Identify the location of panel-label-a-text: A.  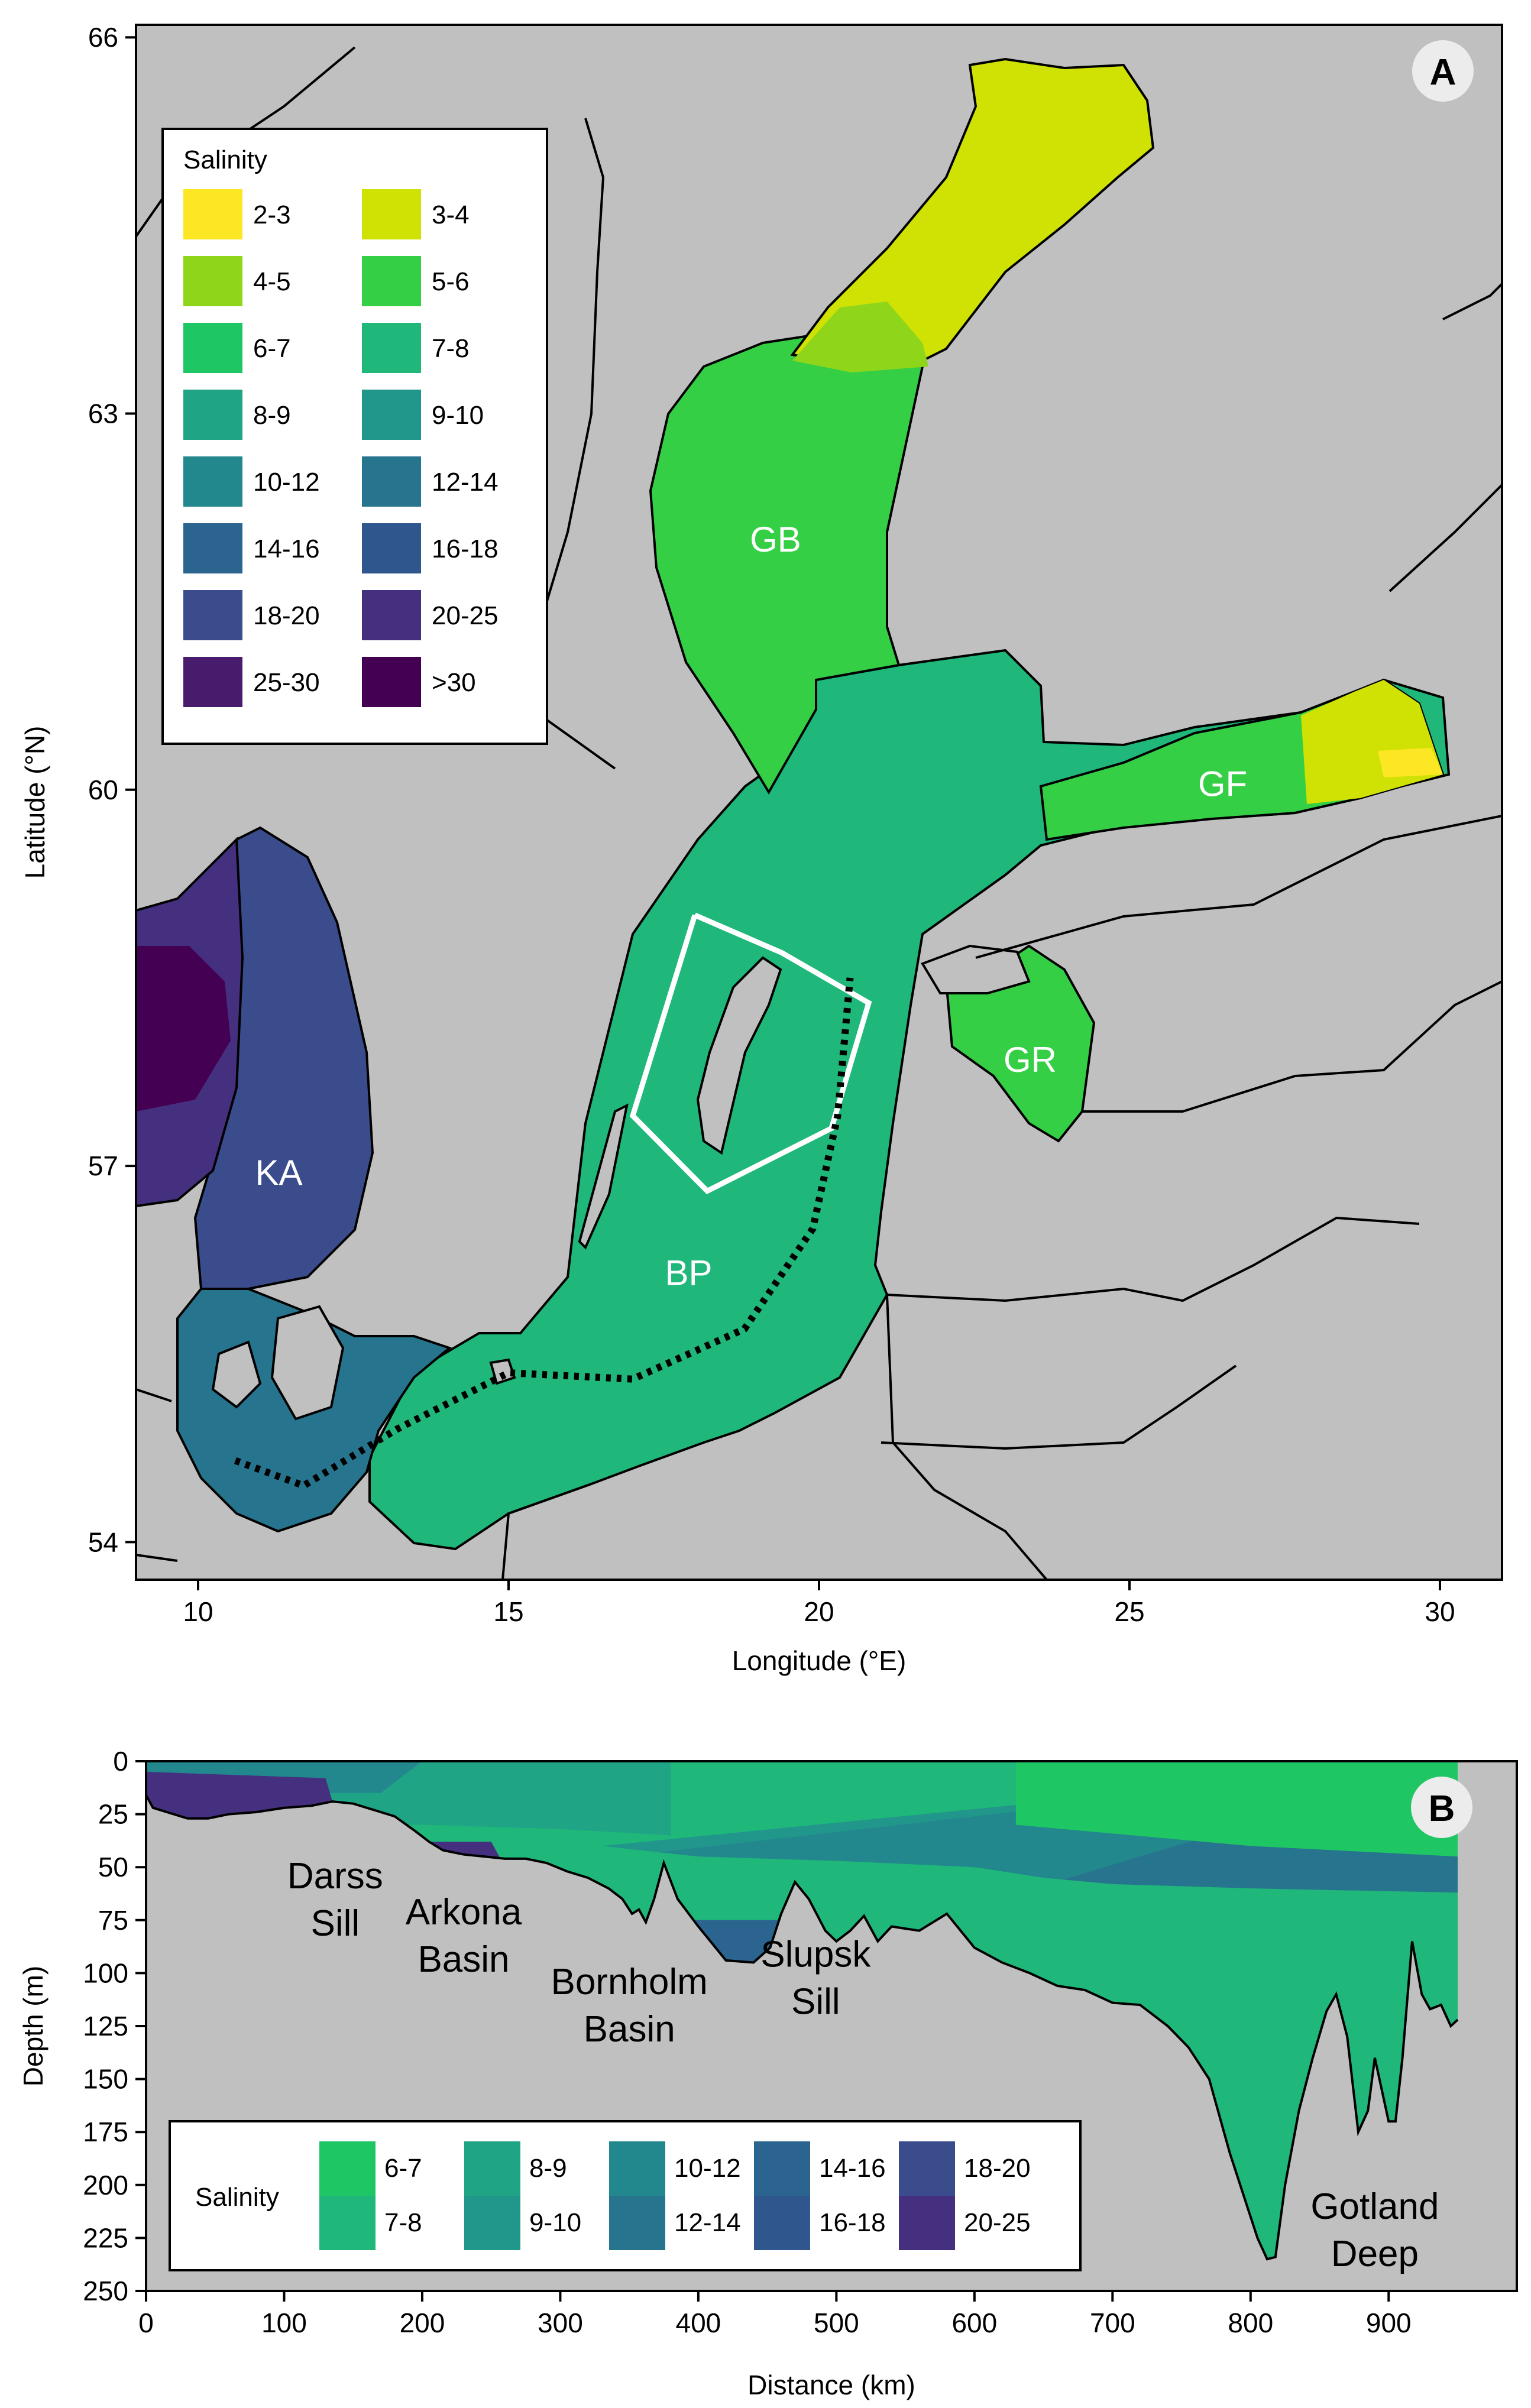
(1443, 72).